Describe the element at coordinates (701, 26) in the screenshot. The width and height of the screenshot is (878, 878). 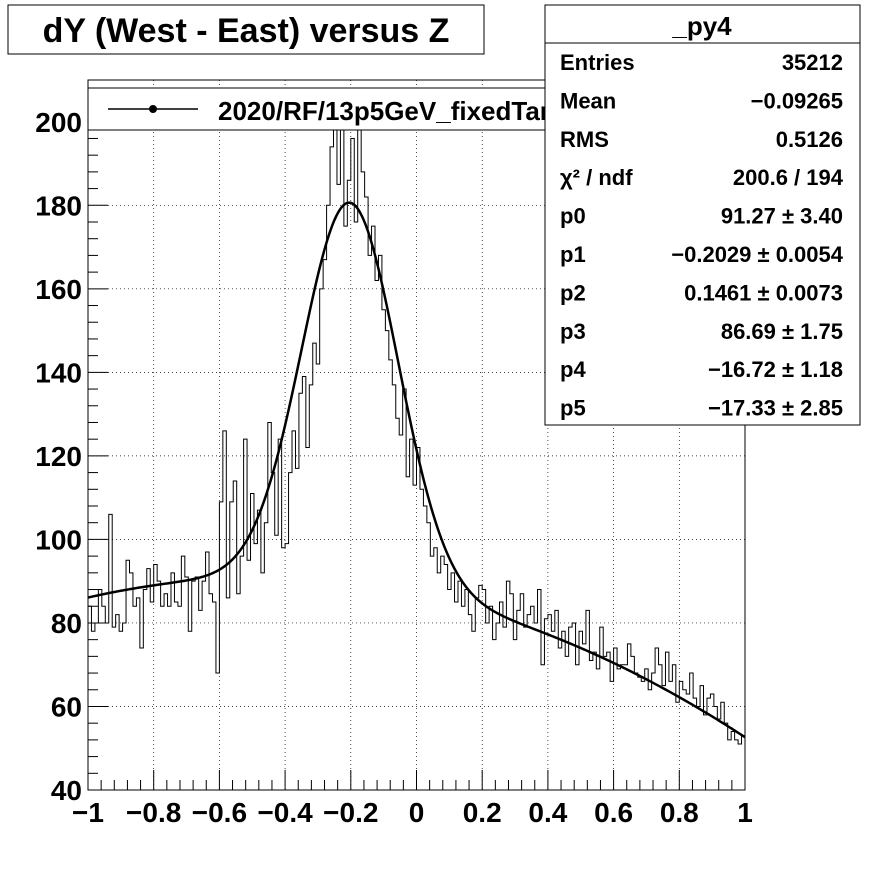
I see `stats-title: _py4` at that location.